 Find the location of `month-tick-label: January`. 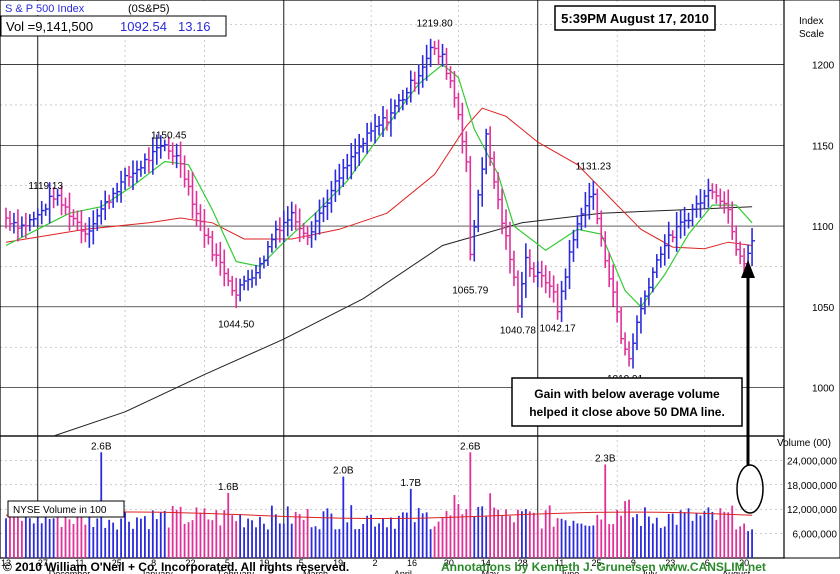

month-tick-label: January is located at coordinates (157, 571).